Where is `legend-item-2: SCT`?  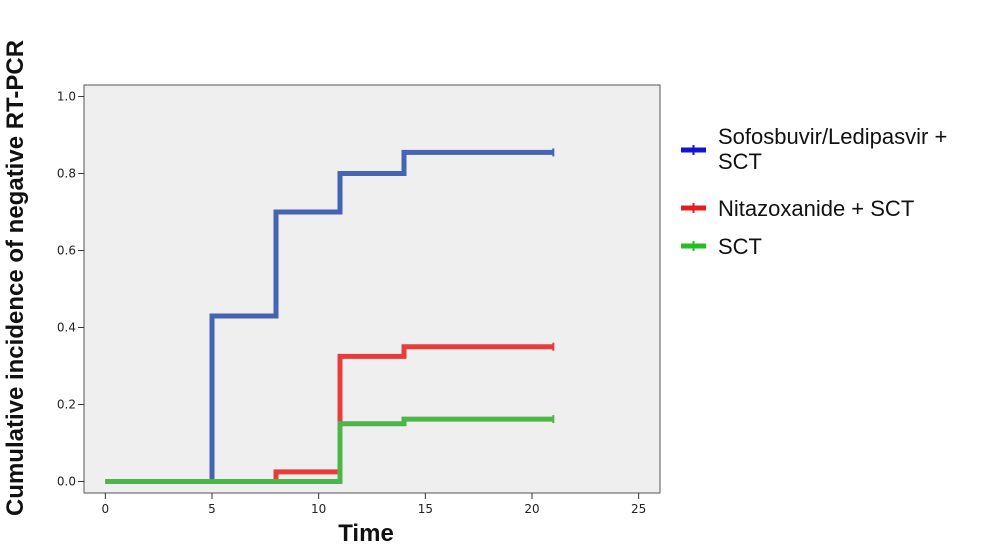
legend-item-2: SCT is located at coordinates (721, 246).